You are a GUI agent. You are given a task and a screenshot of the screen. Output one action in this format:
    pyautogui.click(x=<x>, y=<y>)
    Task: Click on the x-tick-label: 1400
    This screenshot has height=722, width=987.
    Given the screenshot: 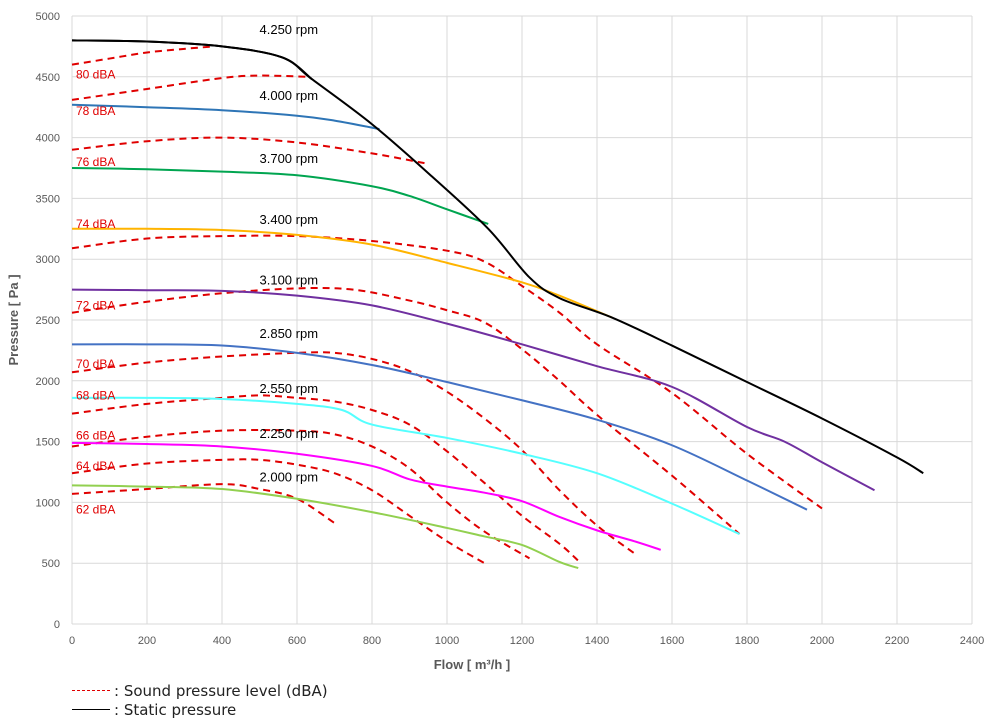 What is the action you would take?
    pyautogui.click(x=597, y=641)
    